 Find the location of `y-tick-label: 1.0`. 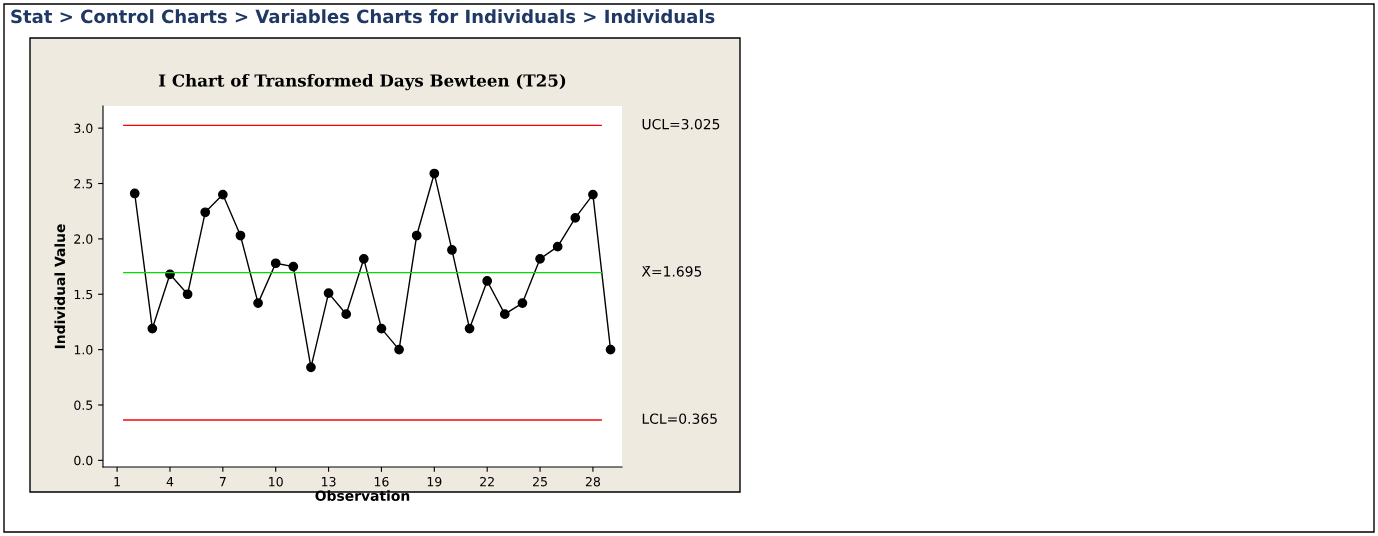

y-tick-label: 1.0 is located at coordinates (83, 350).